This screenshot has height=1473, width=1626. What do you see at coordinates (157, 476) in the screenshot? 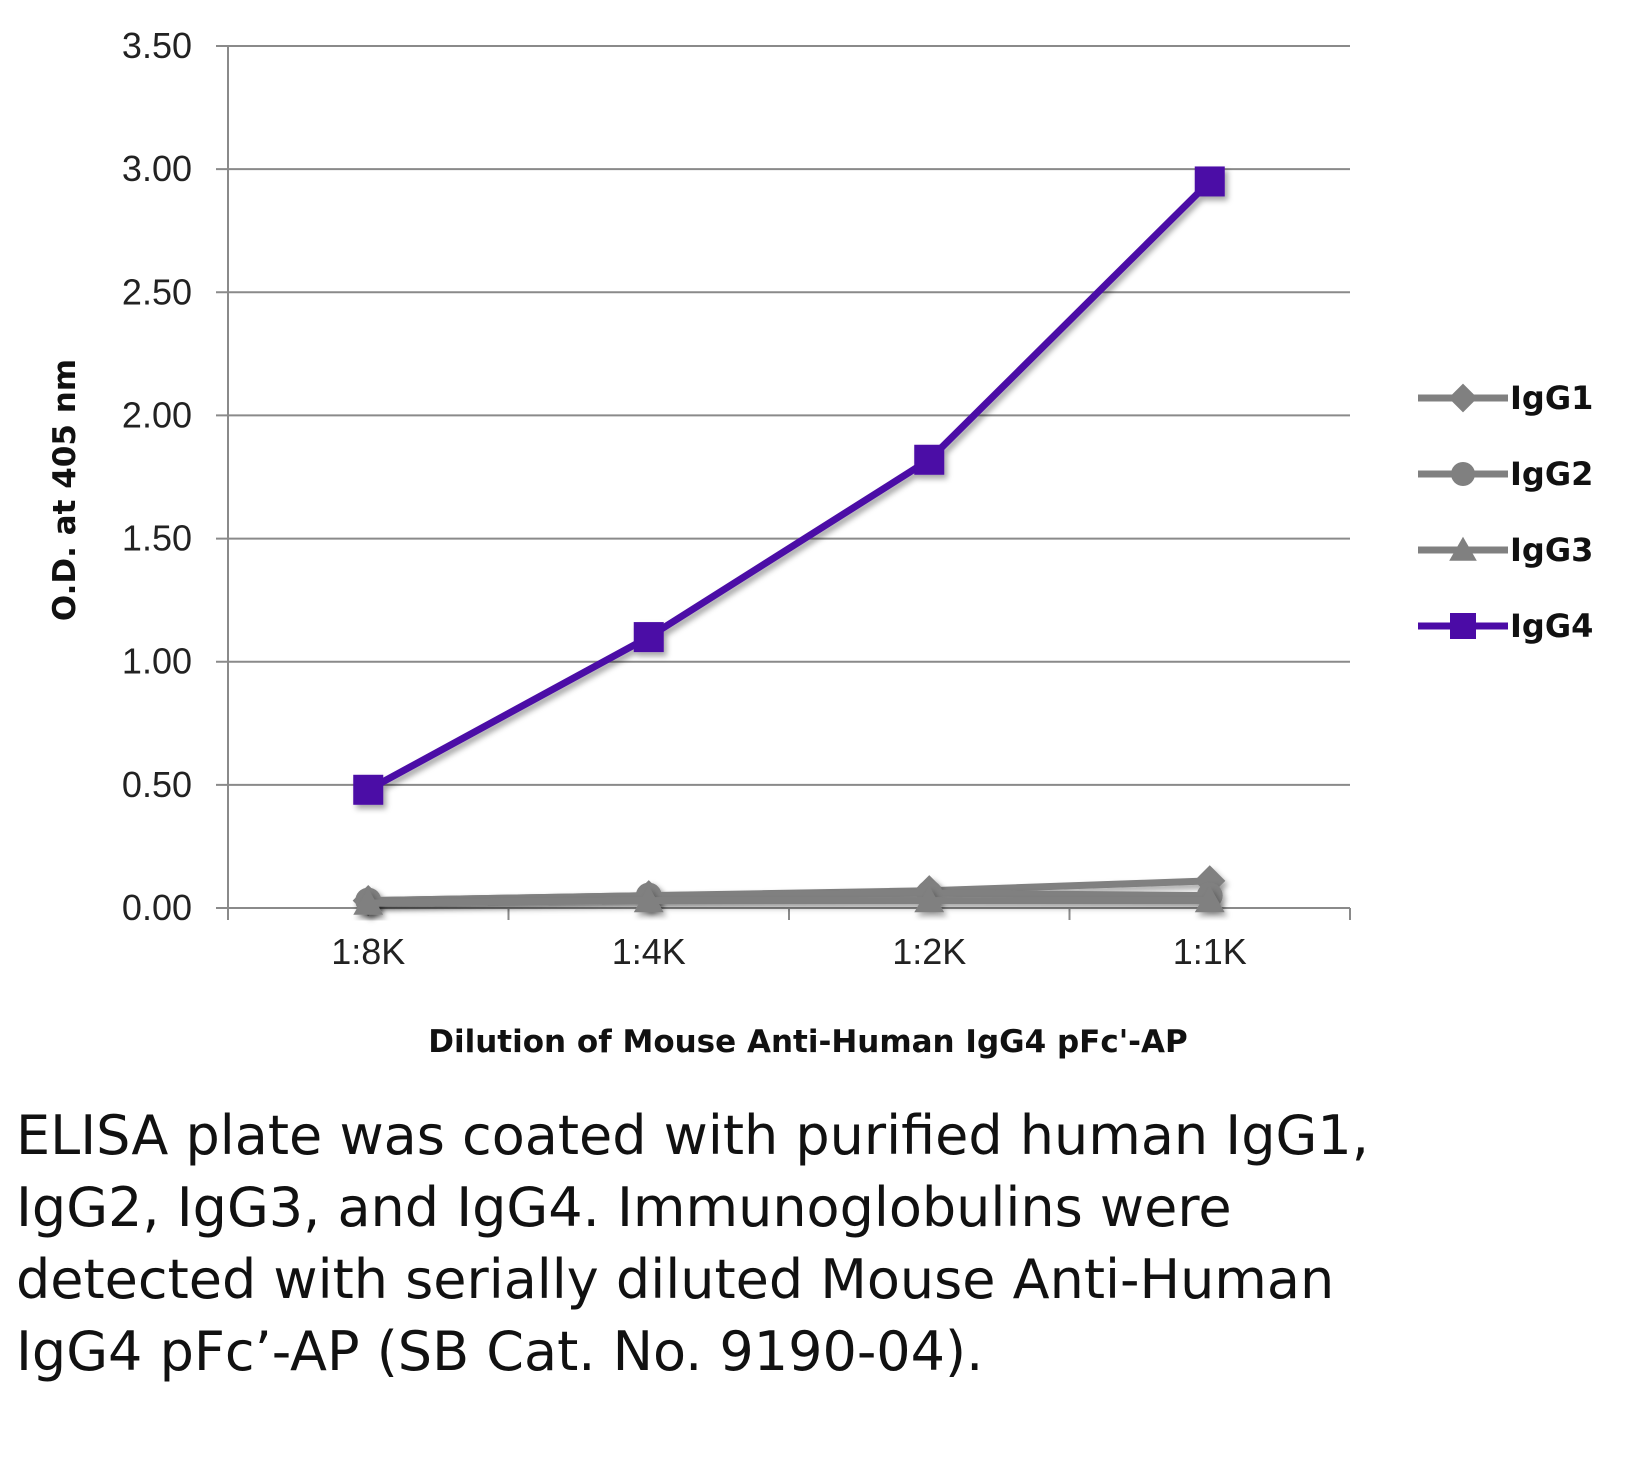
I see `y-axis-ticks: 0.00 0.50 1.00 1.50 2.00 2.50 3.00 3.50` at bounding box center [157, 476].